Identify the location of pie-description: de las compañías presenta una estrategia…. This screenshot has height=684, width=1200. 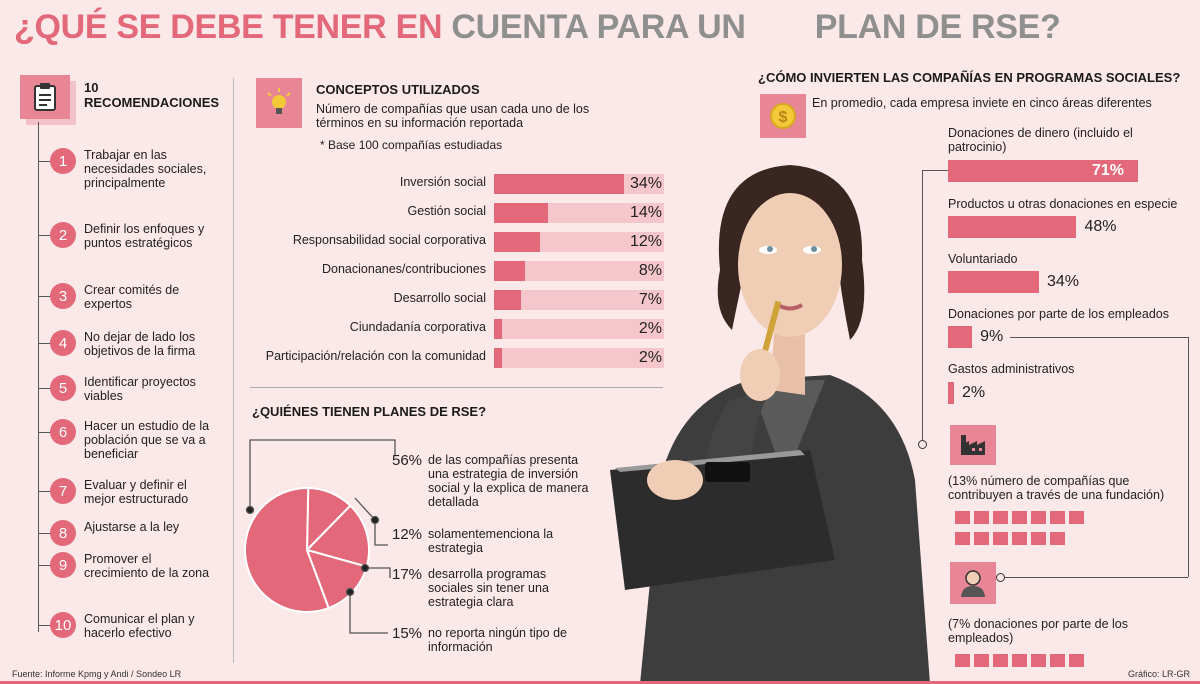
(508, 481).